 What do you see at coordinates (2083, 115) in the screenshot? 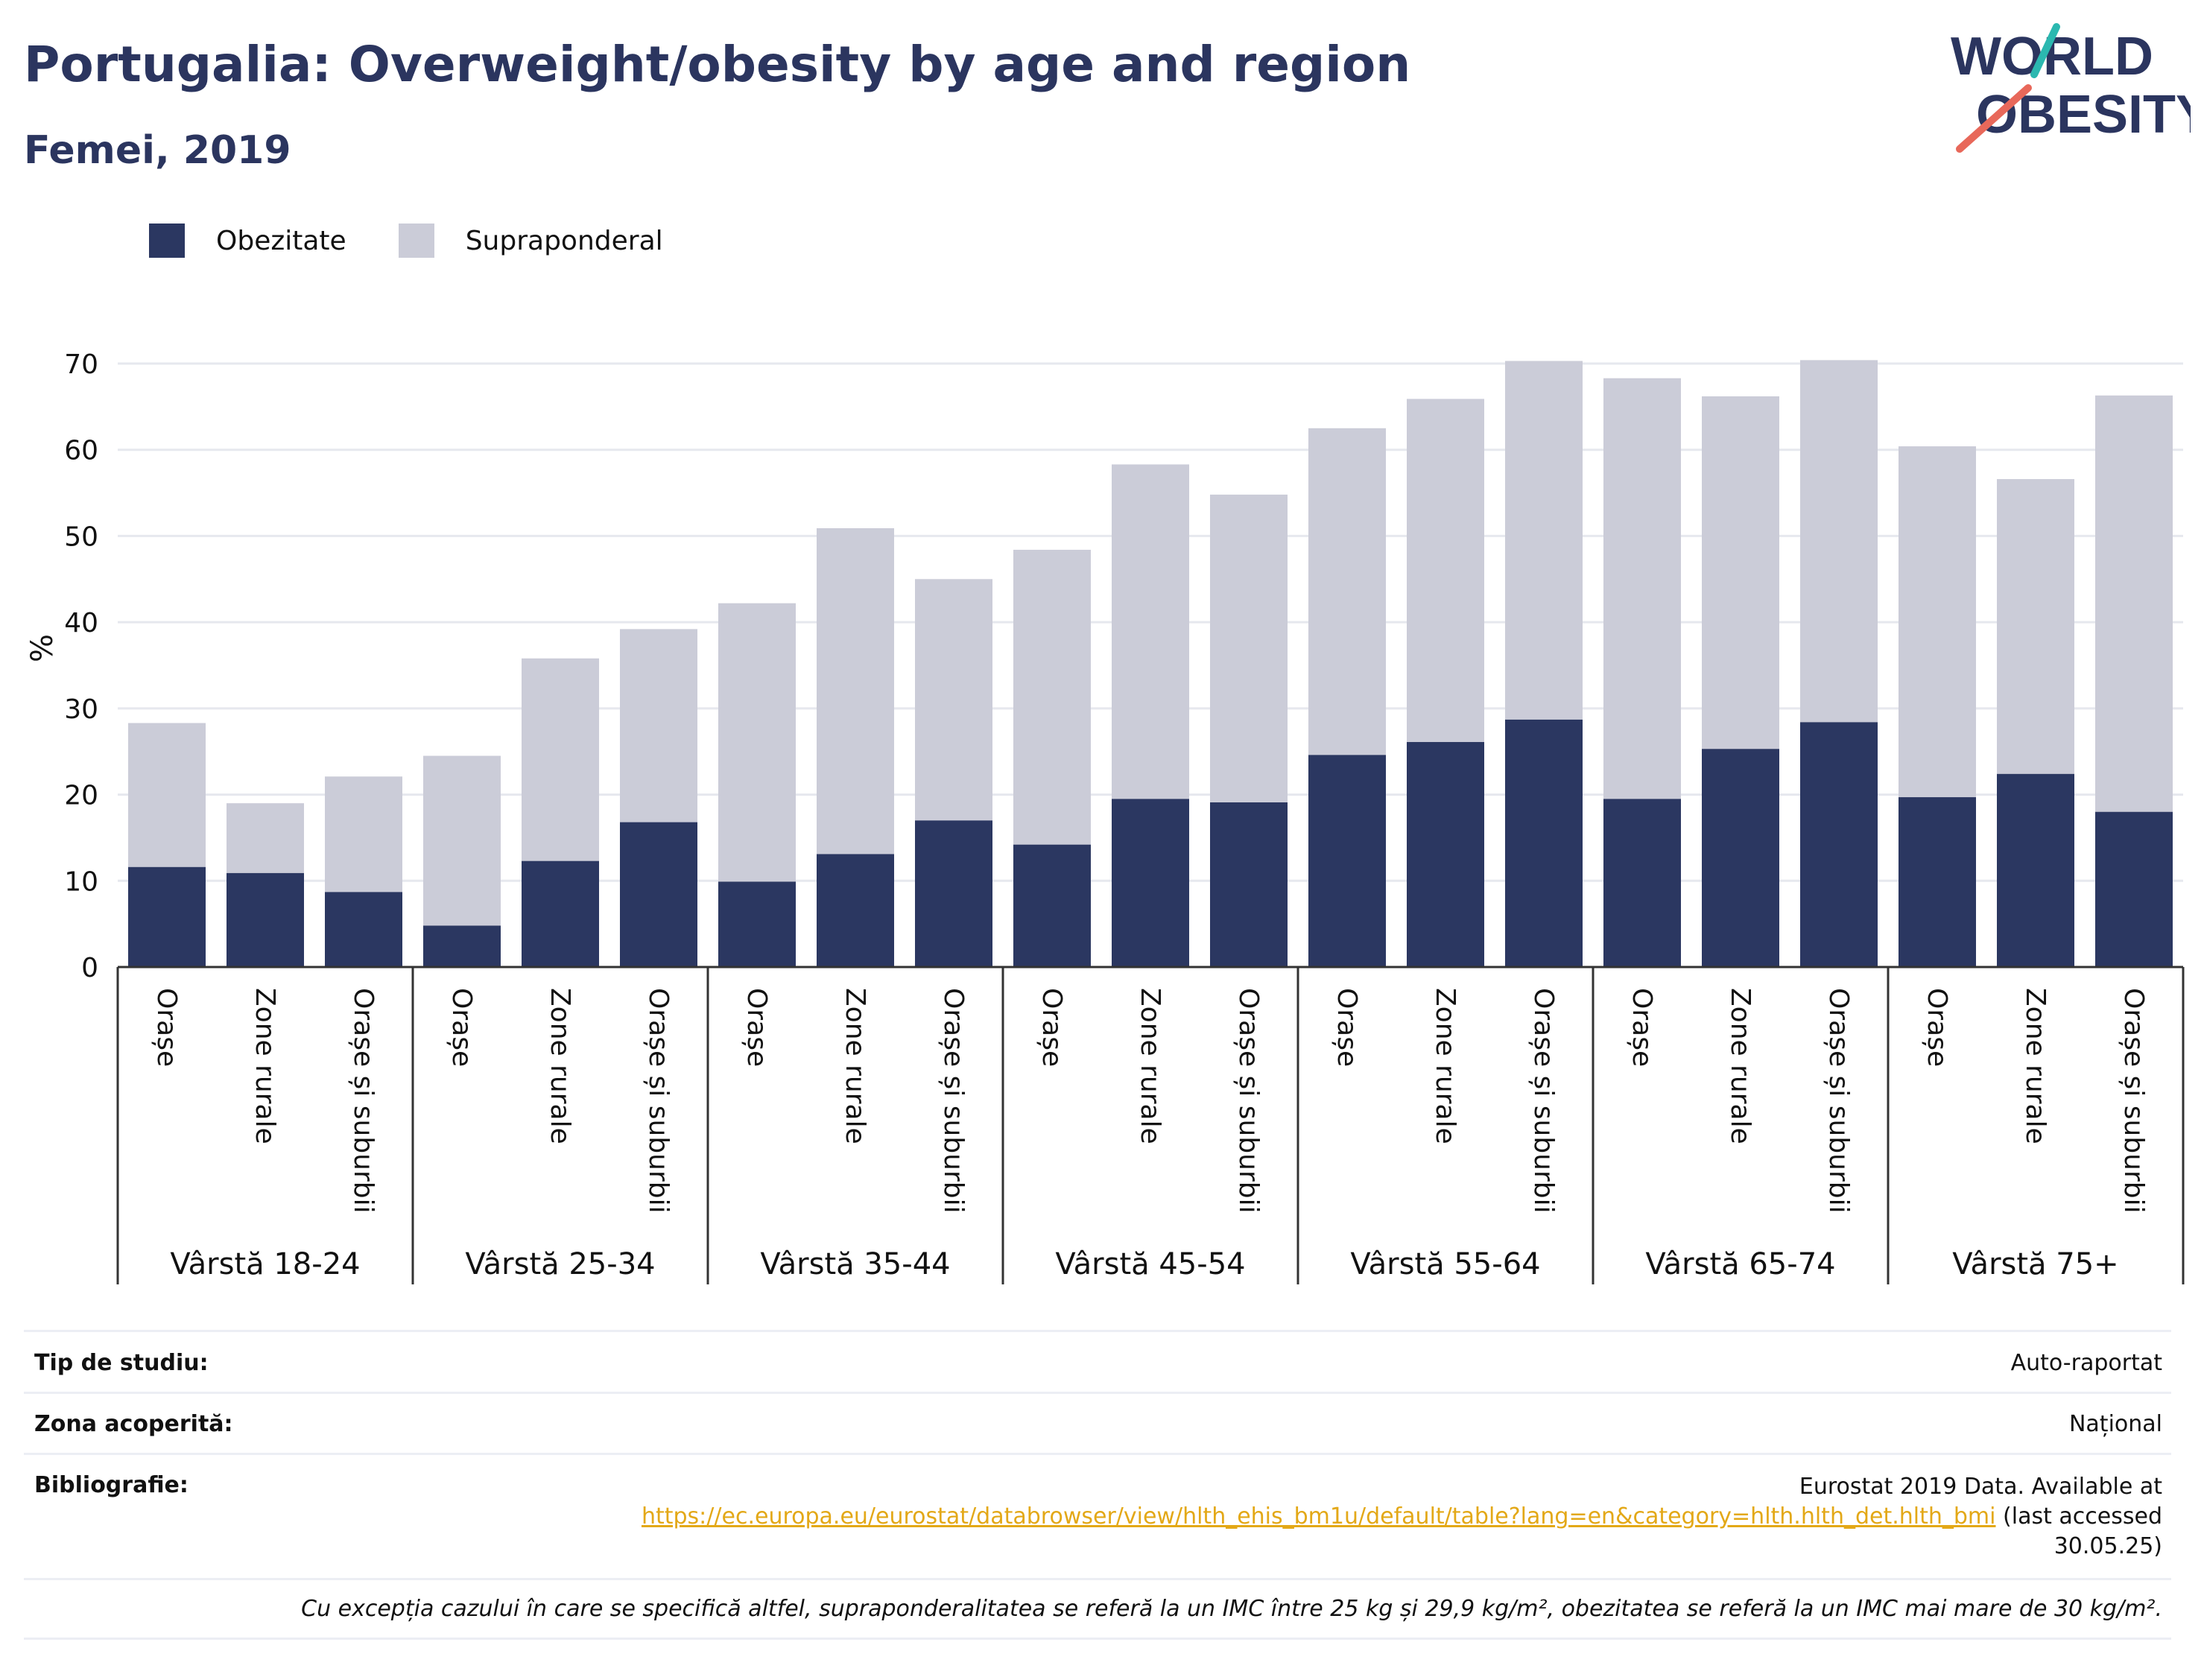
I see `logo-text-obesity: OBESITY` at bounding box center [2083, 115].